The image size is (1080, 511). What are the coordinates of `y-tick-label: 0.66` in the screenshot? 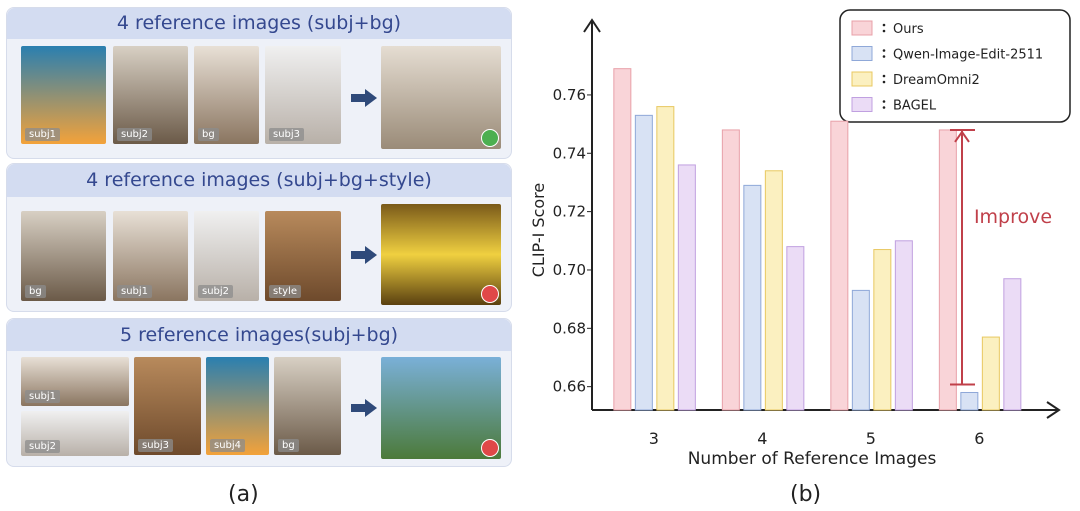 It's located at (569, 387).